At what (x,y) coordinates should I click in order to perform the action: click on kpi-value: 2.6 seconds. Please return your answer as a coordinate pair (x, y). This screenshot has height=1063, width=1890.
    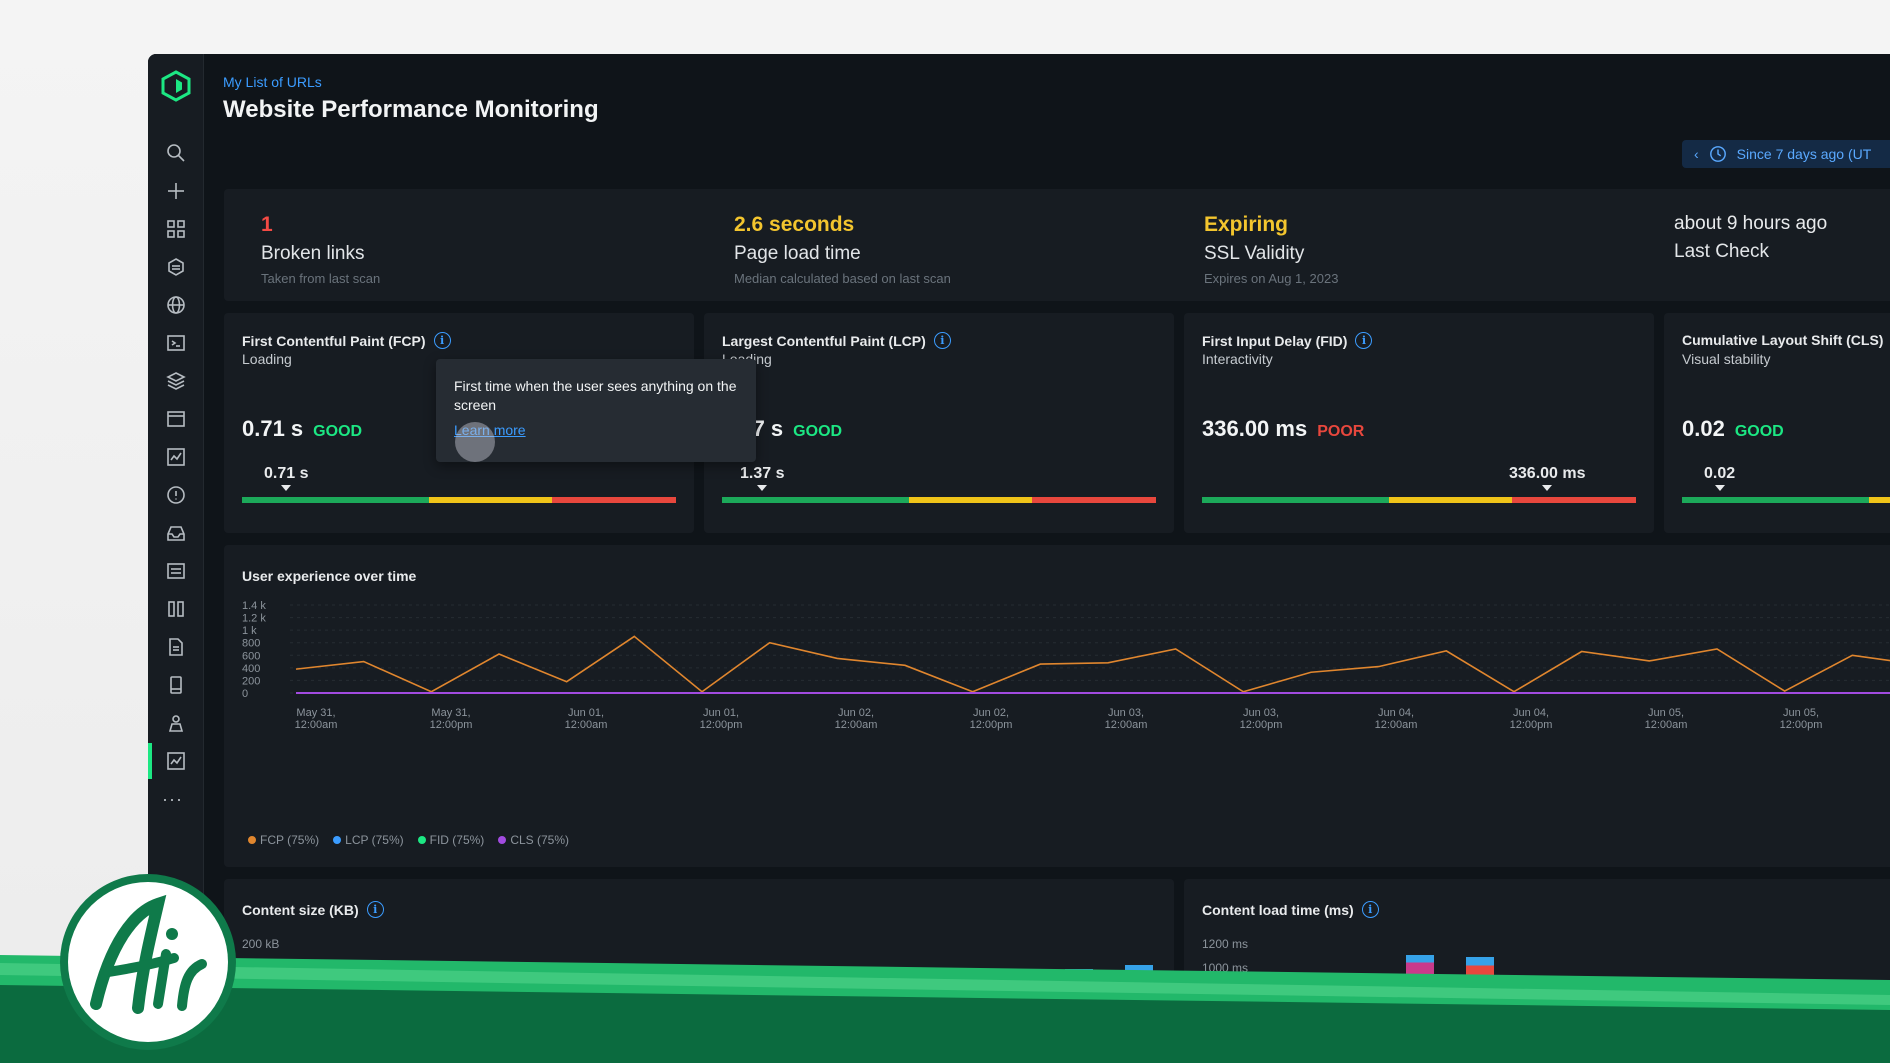
    Looking at the image, I should click on (794, 224).